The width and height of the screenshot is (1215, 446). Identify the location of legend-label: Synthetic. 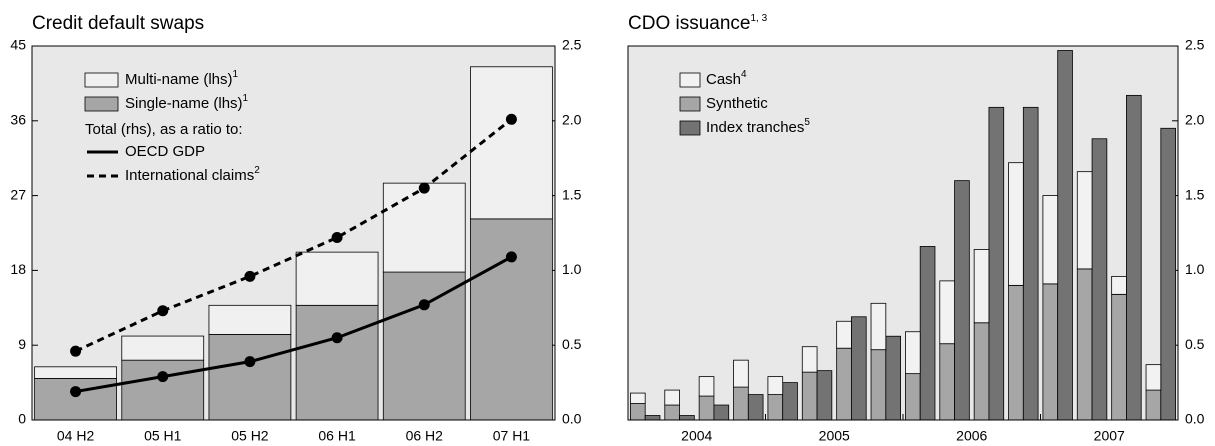
(737, 103).